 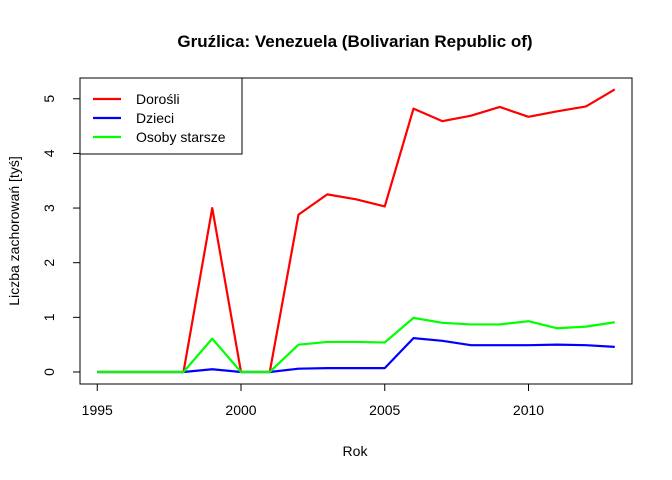 What do you see at coordinates (356, 451) in the screenshot?
I see `x-axis-label: Rok` at bounding box center [356, 451].